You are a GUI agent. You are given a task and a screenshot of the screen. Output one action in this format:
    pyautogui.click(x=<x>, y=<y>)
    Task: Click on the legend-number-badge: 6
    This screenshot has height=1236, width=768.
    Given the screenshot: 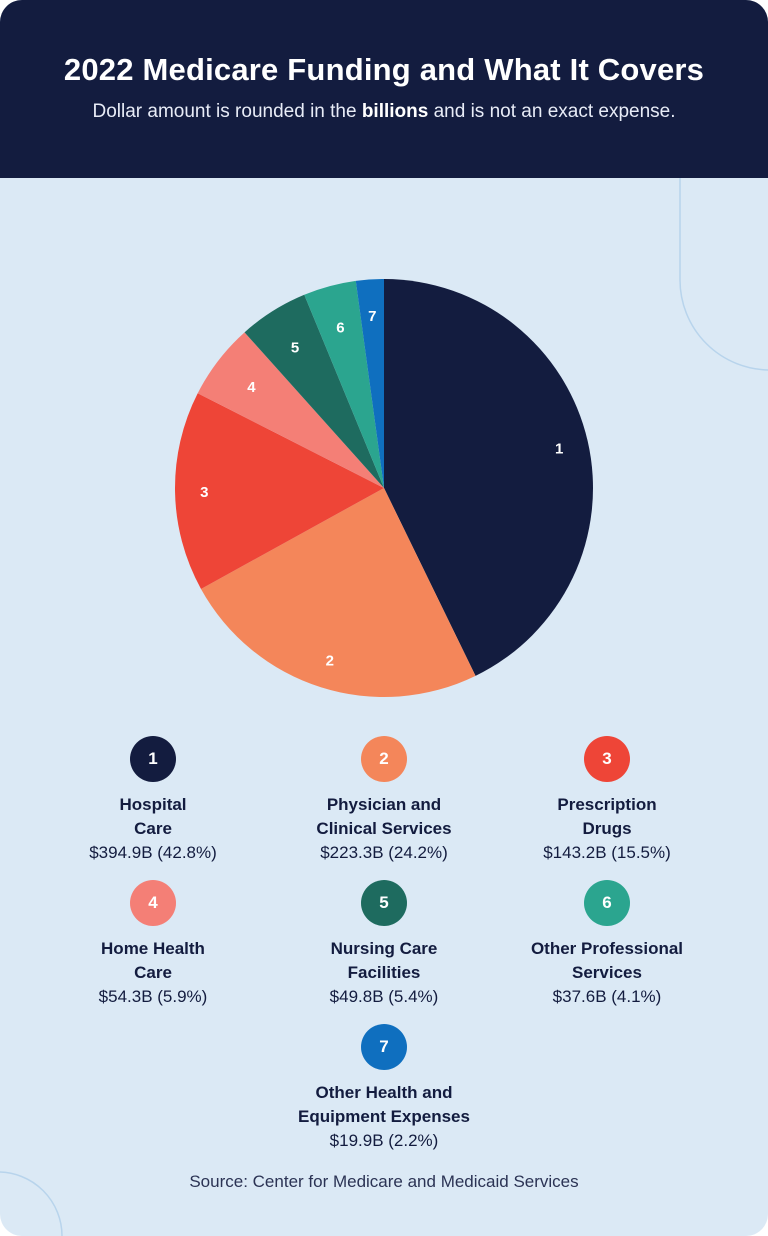 What is the action you would take?
    pyautogui.click(x=607, y=903)
    